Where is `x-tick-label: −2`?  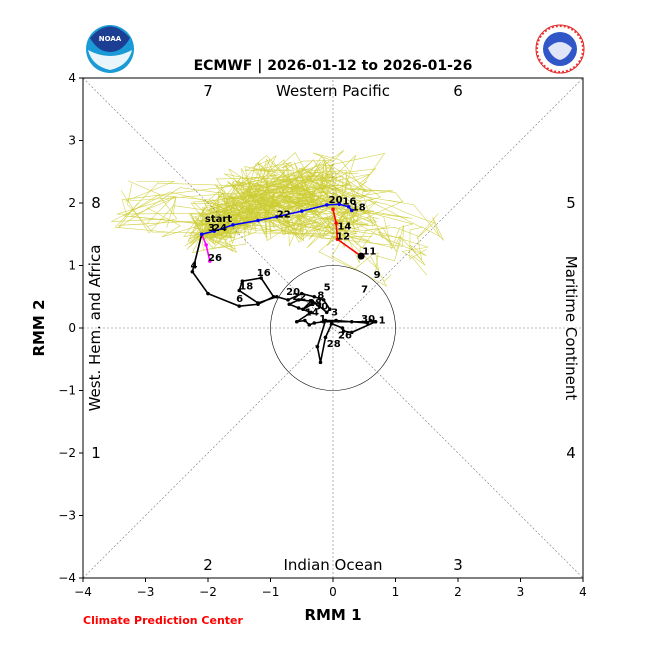
x-tick-label: −2 is located at coordinates (208, 592).